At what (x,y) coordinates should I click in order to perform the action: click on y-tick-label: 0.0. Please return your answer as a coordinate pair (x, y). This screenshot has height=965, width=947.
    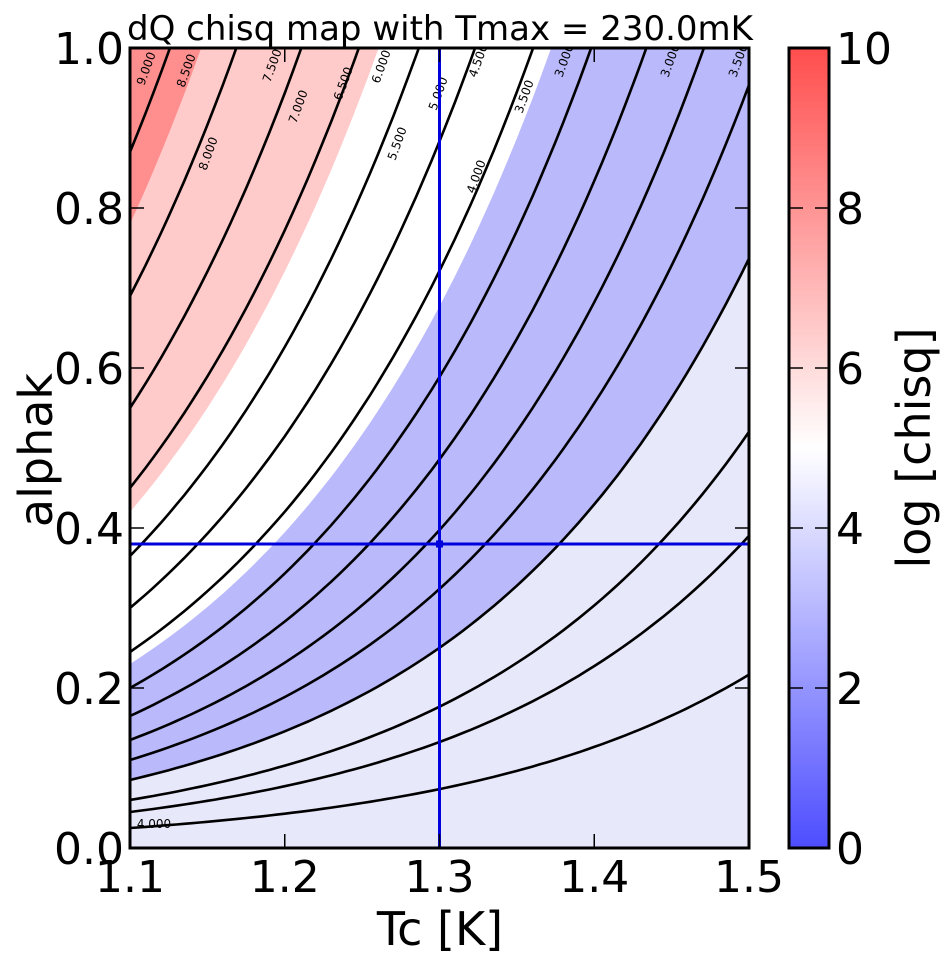
    Looking at the image, I should click on (89, 849).